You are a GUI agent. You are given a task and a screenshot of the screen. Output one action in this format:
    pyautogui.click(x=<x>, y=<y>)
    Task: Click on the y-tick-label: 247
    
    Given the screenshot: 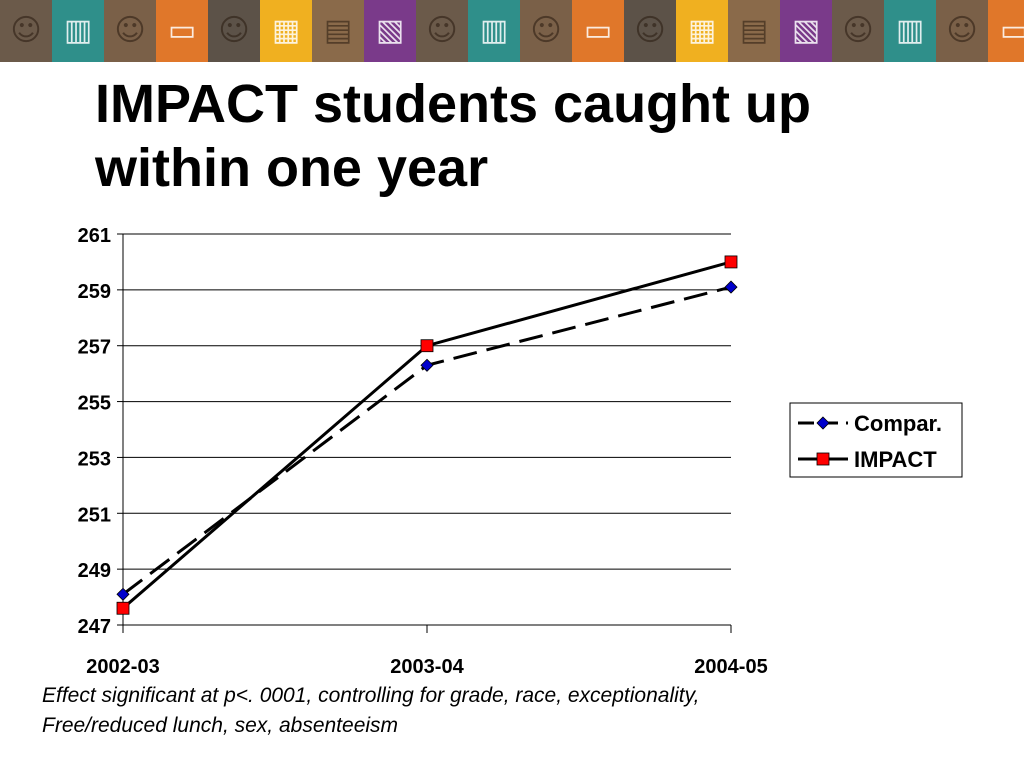 What is the action you would take?
    pyautogui.click(x=94, y=627)
    